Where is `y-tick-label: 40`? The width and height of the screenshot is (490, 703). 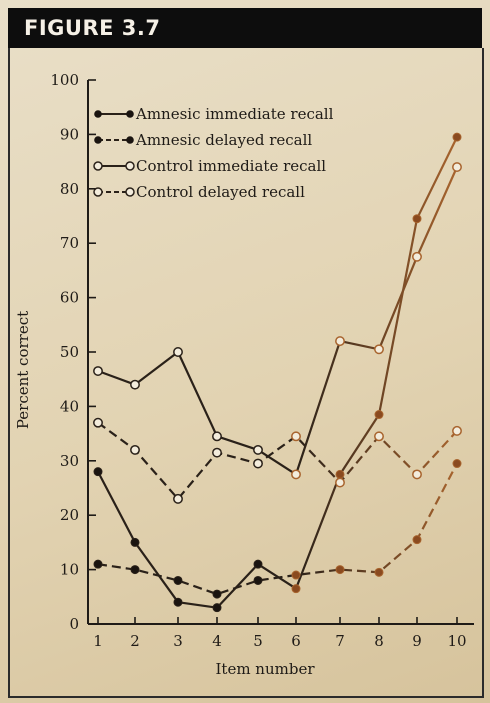
y-tick-label: 40 is located at coordinates (69, 406).